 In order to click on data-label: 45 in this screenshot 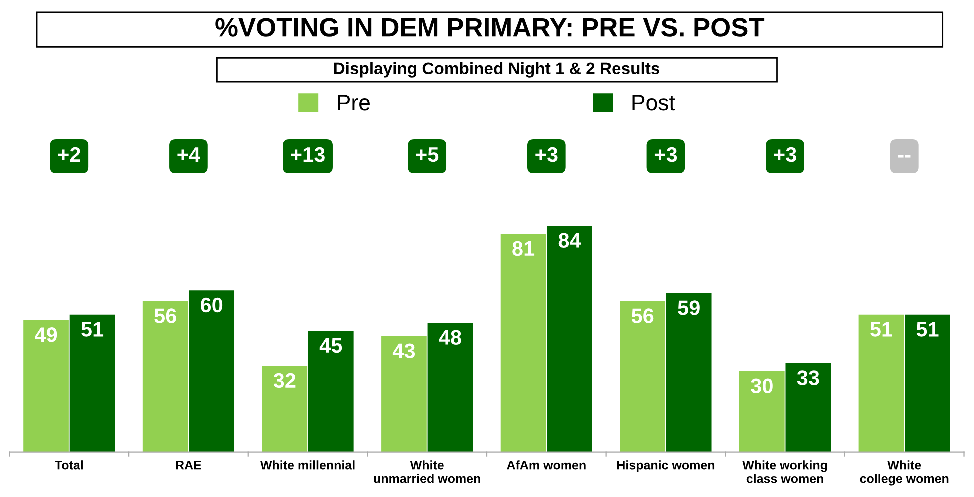, I will do `click(331, 346)`.